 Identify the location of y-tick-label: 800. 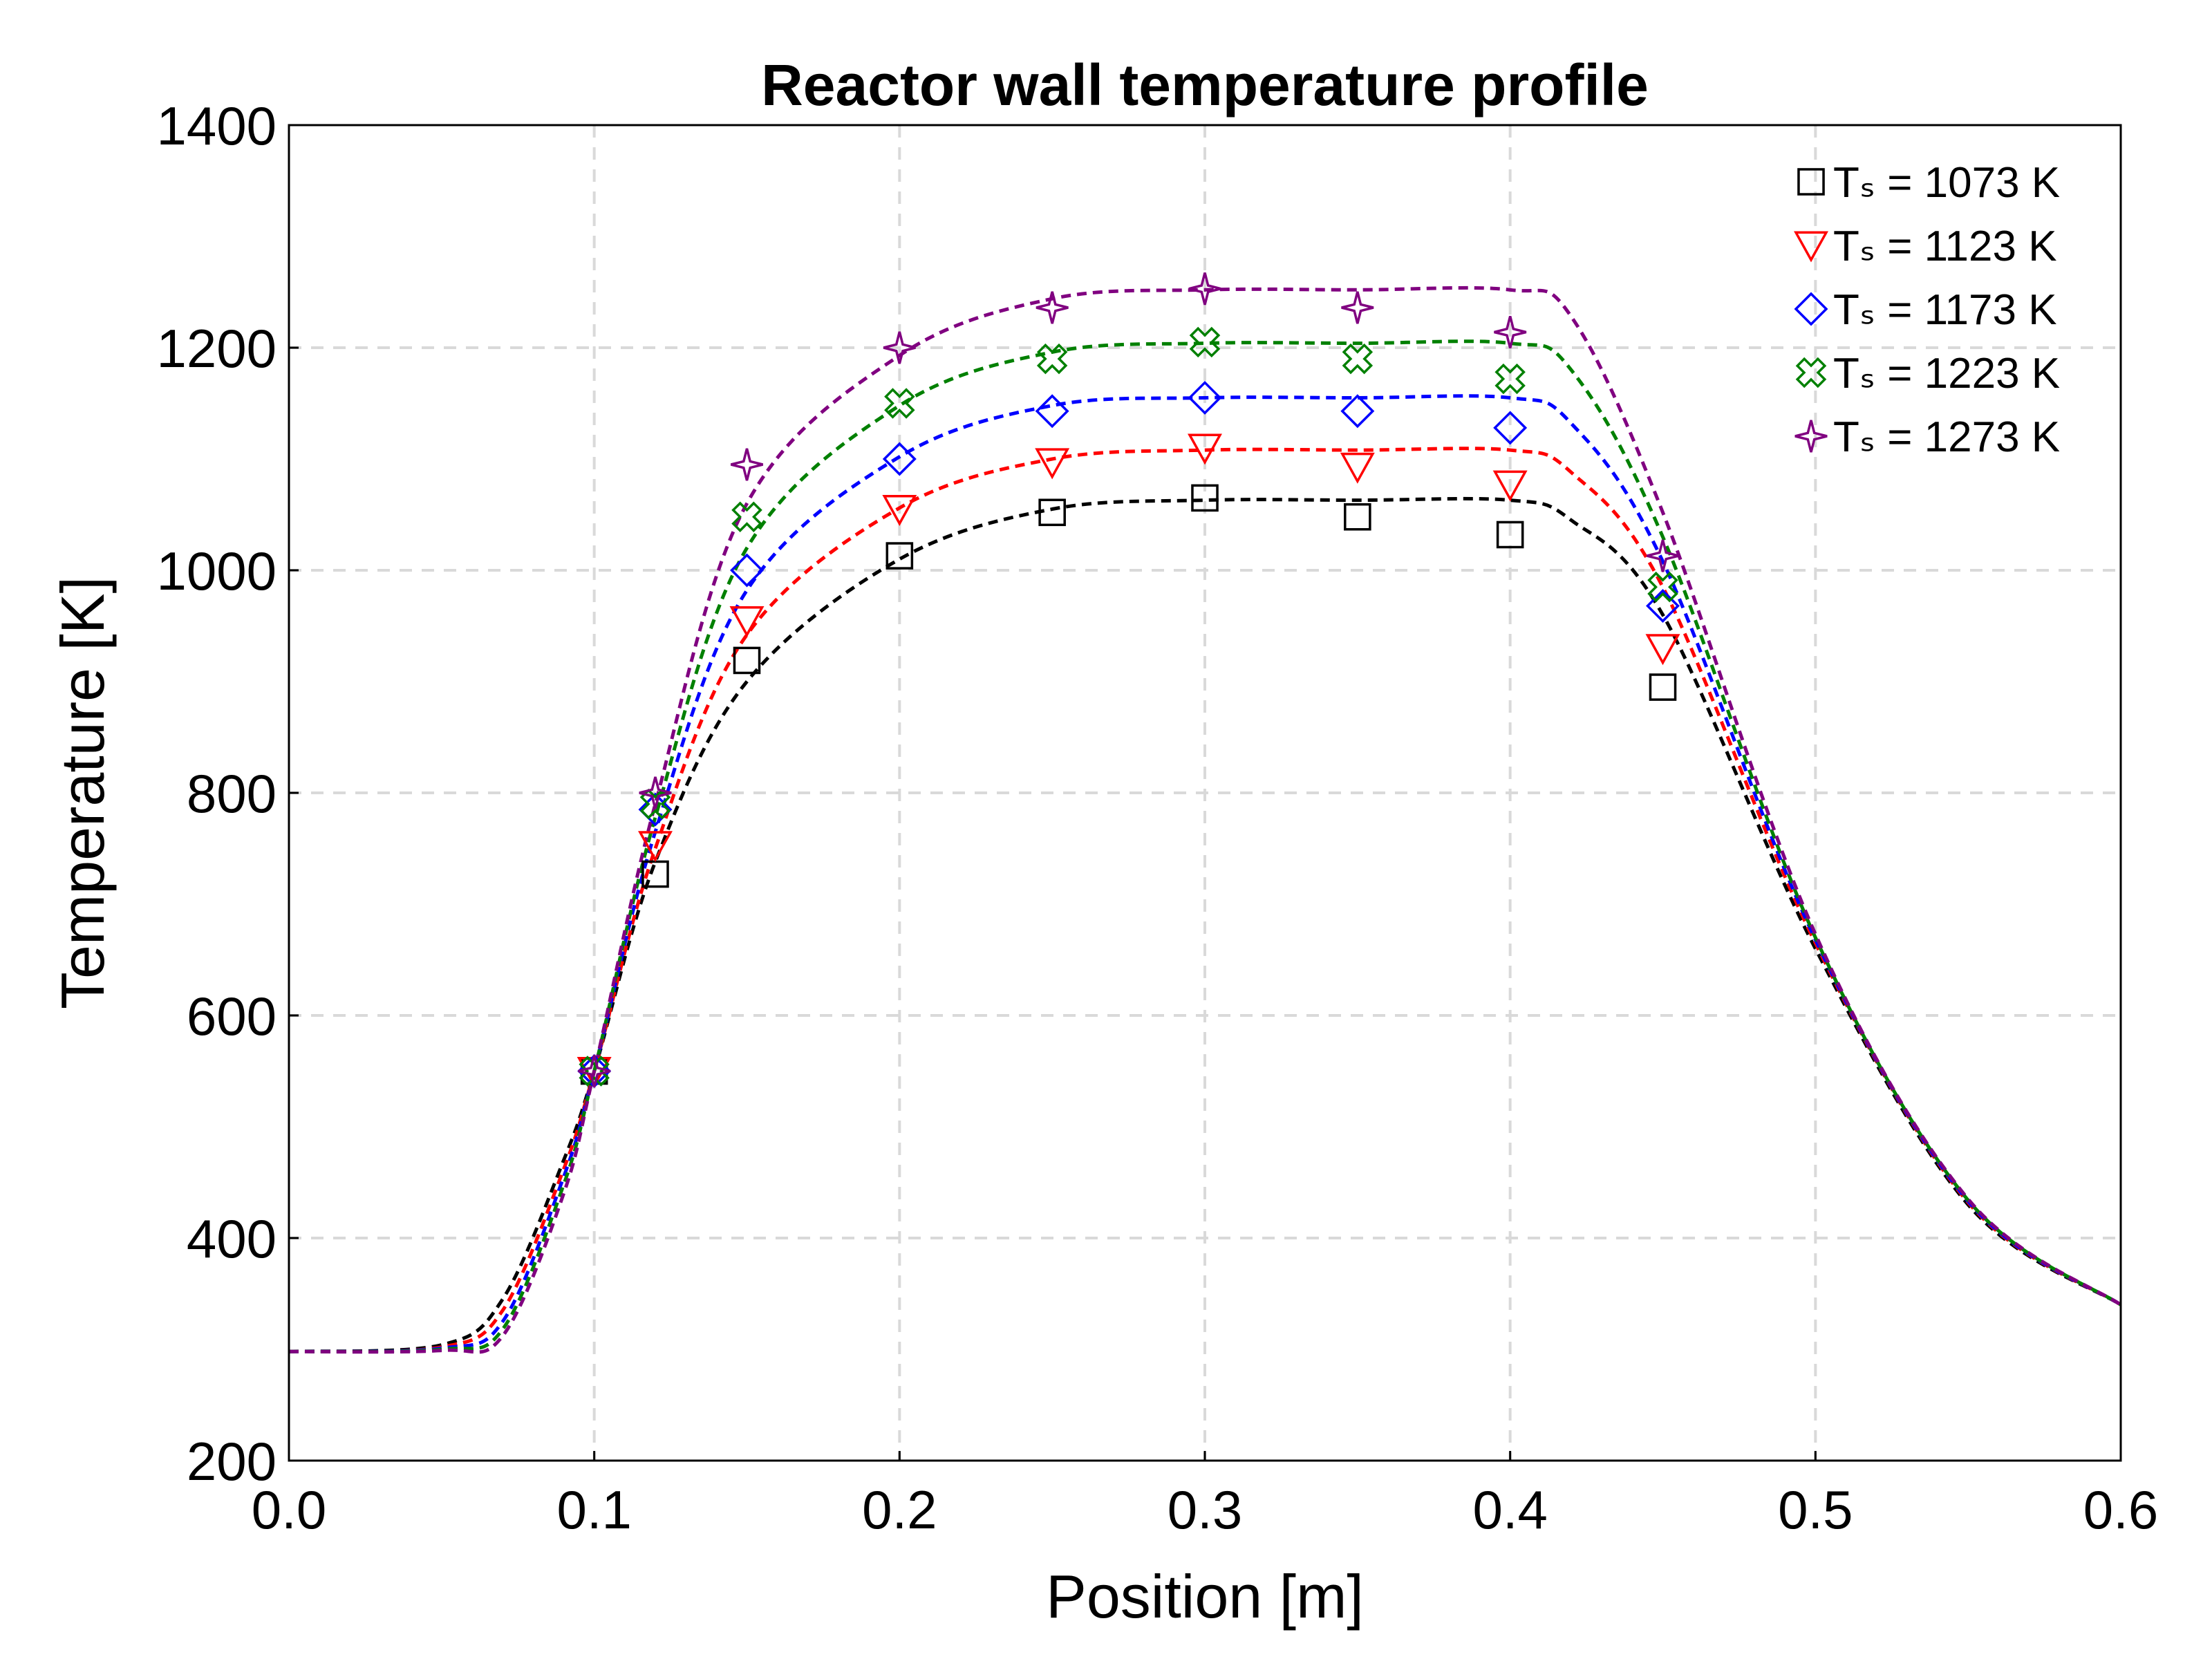
(232, 793).